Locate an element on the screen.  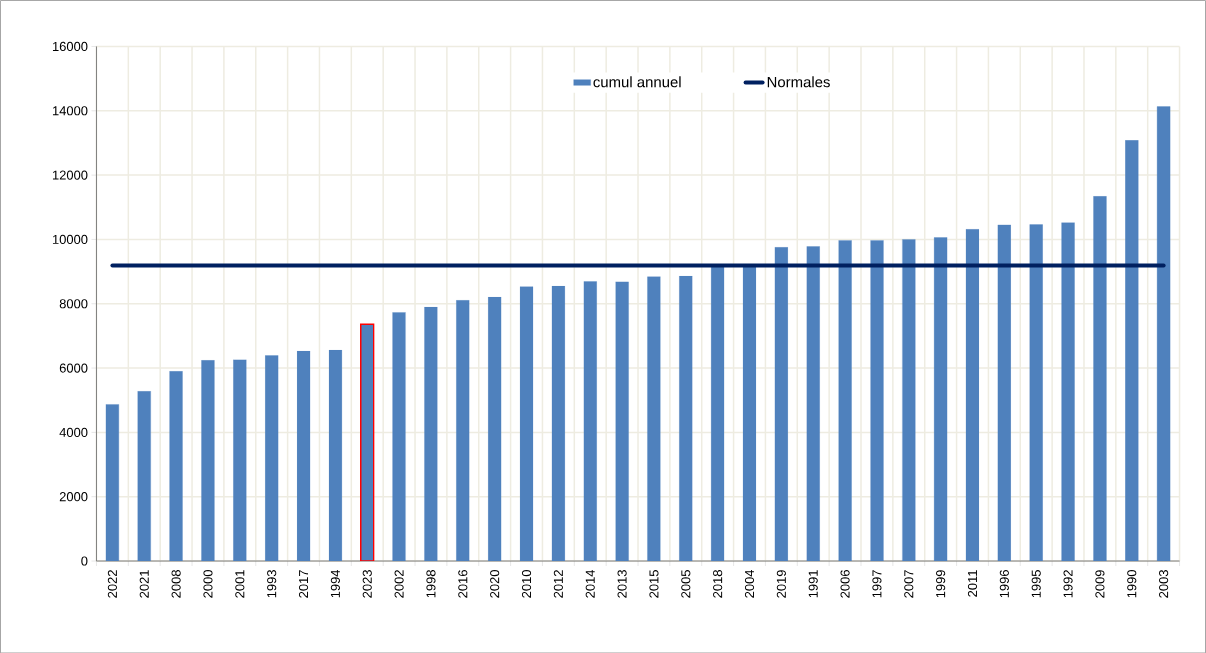
x-tick-label: 2011 is located at coordinates (972, 583).